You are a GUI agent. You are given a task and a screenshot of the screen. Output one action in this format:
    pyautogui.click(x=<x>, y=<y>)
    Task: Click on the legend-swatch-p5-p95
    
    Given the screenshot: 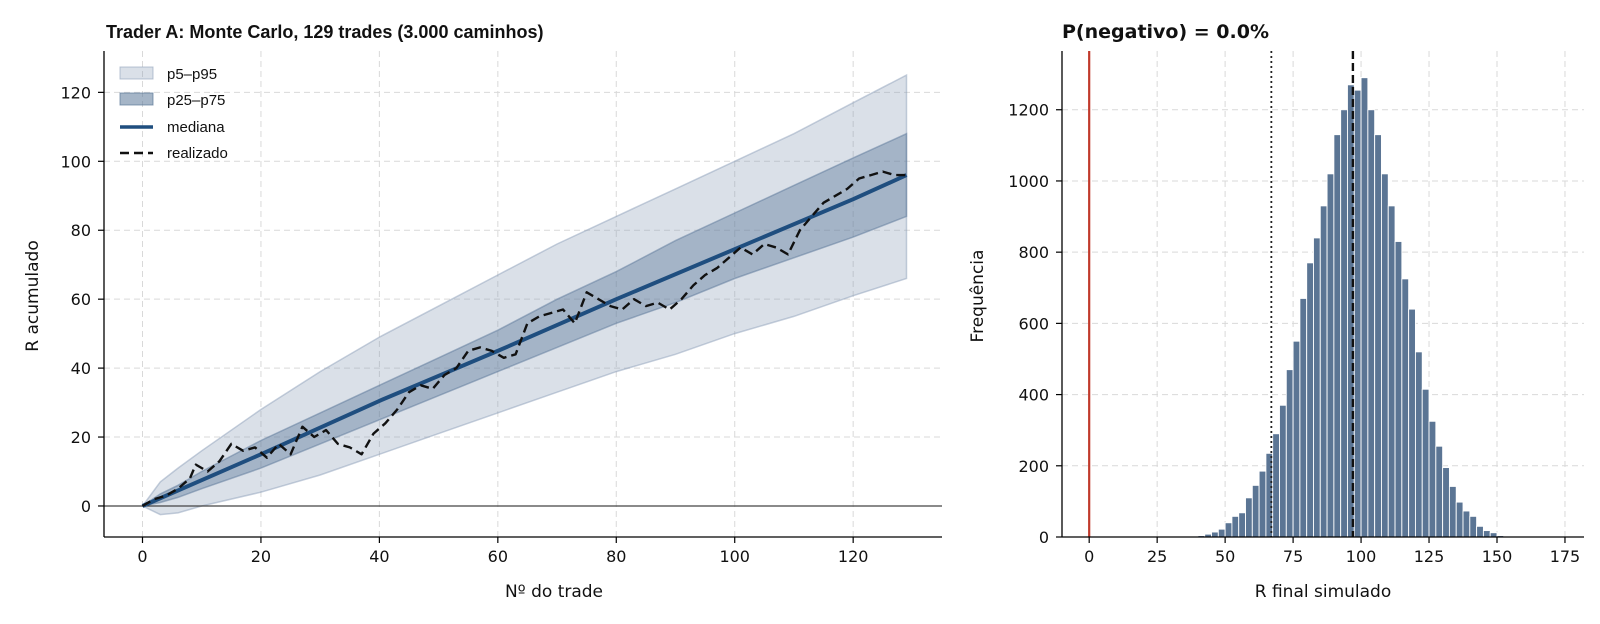 What is the action you would take?
    pyautogui.click(x=136, y=73)
    